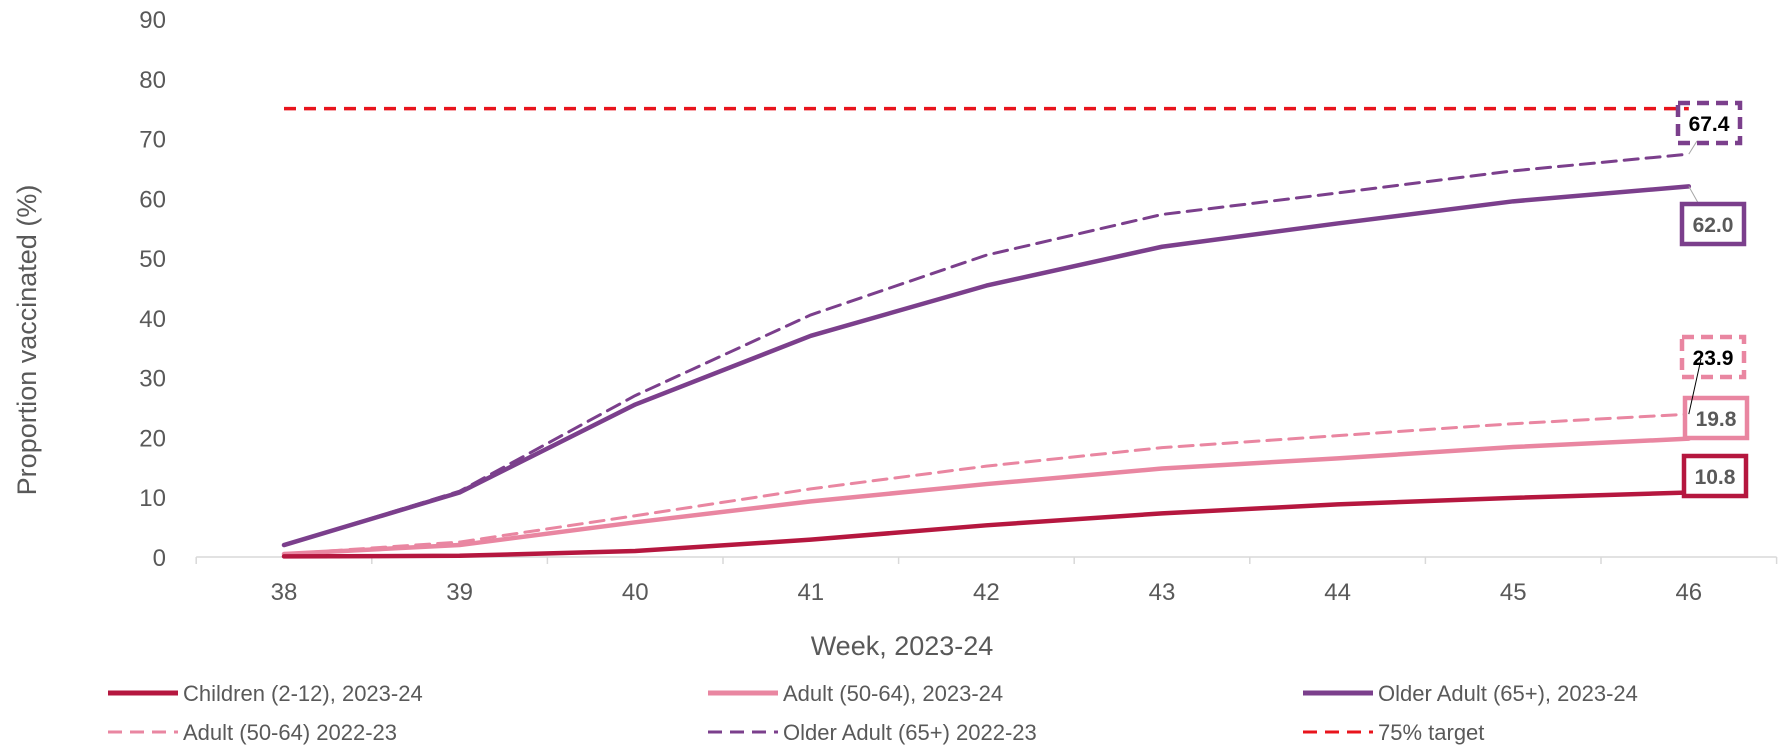 The width and height of the screenshot is (1783, 754). Describe the element at coordinates (1513, 592) in the screenshot. I see `x-tick-label: 45` at that location.